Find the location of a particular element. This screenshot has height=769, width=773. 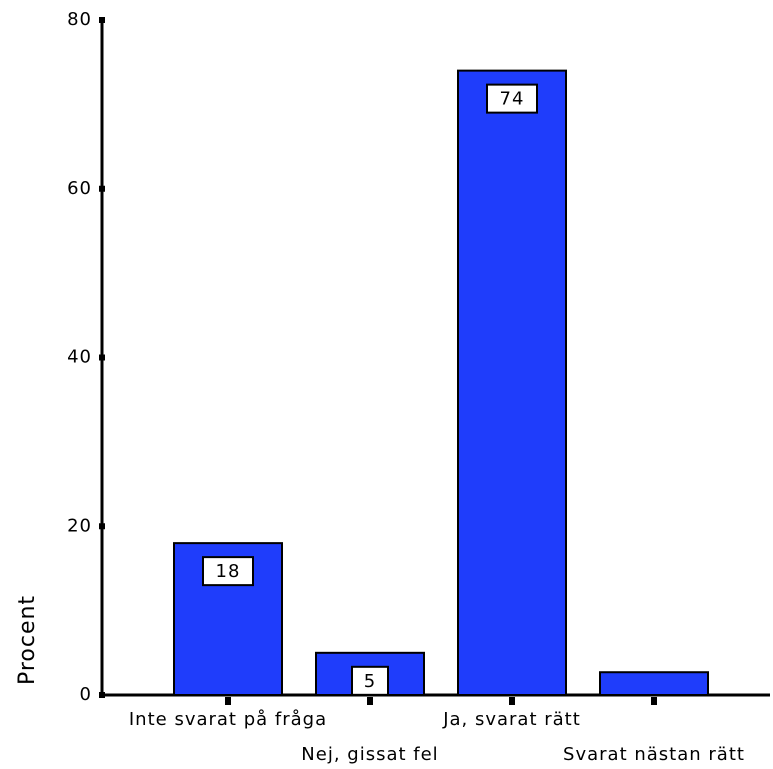

value-label: 74 is located at coordinates (512, 99).